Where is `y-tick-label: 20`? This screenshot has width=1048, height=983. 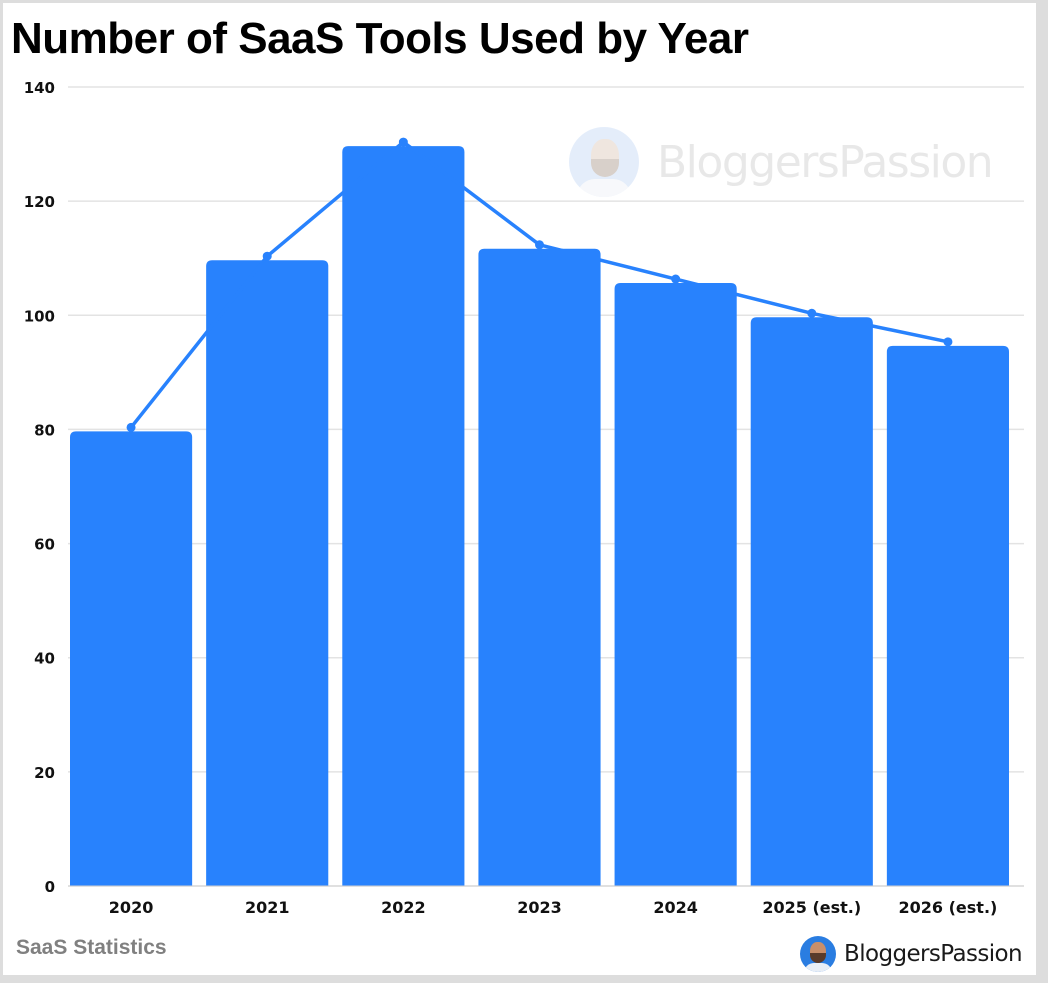 y-tick-label: 20 is located at coordinates (44, 773).